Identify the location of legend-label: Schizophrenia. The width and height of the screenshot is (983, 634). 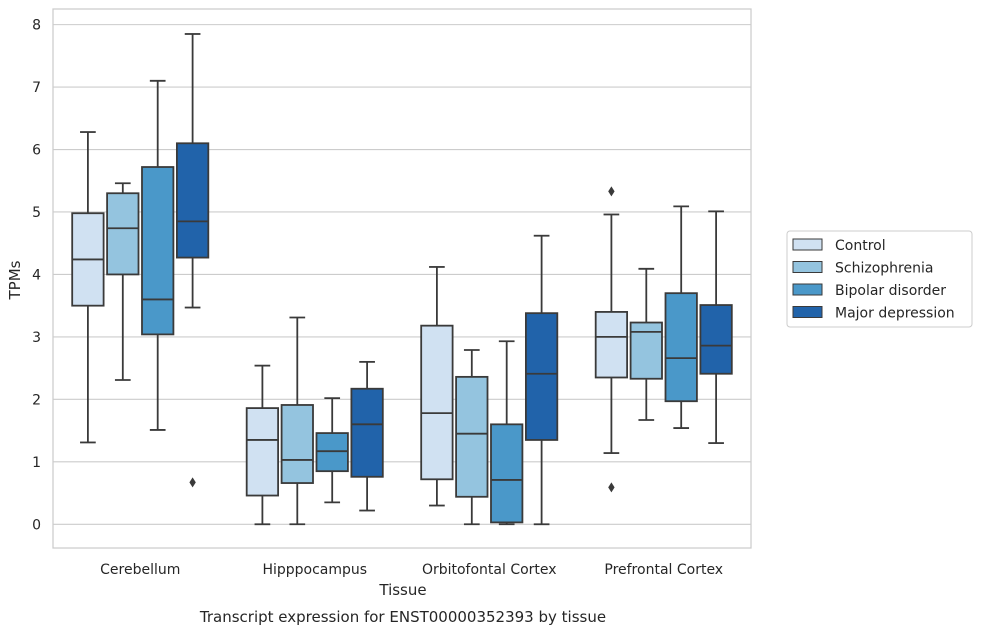
(884, 269).